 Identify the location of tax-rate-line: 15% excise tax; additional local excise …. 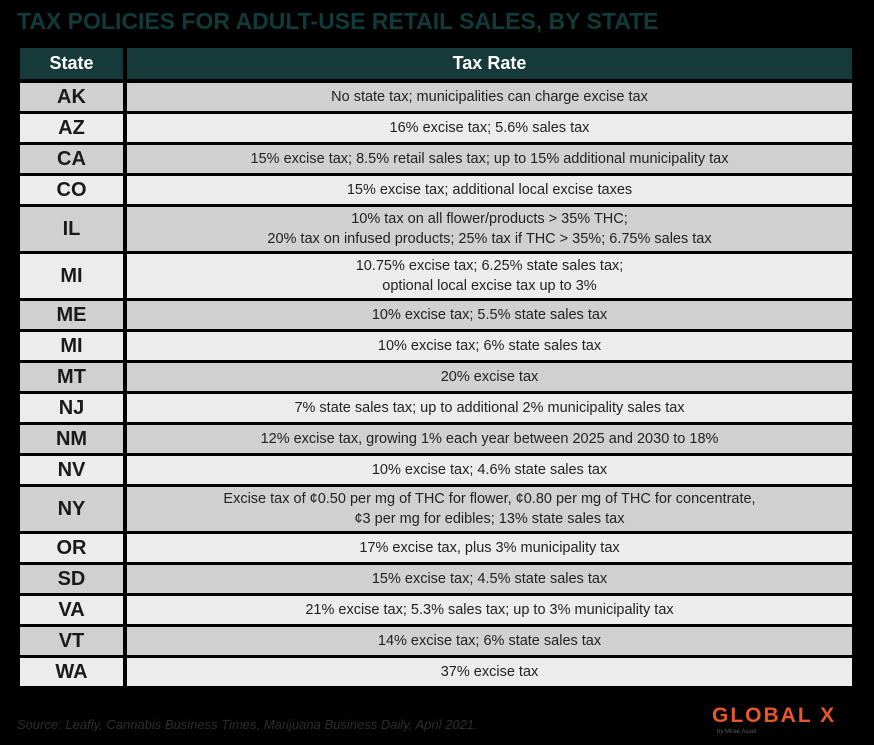
(489, 190).